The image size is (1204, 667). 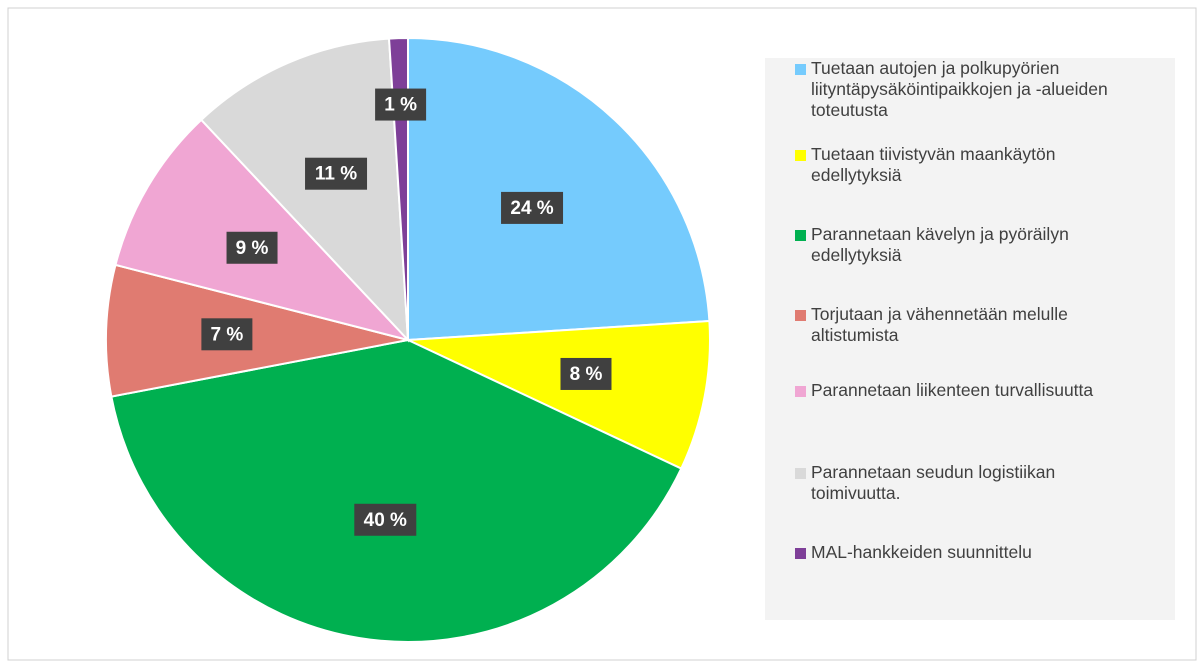 I want to click on data-label: 8 %, so click(x=586, y=374).